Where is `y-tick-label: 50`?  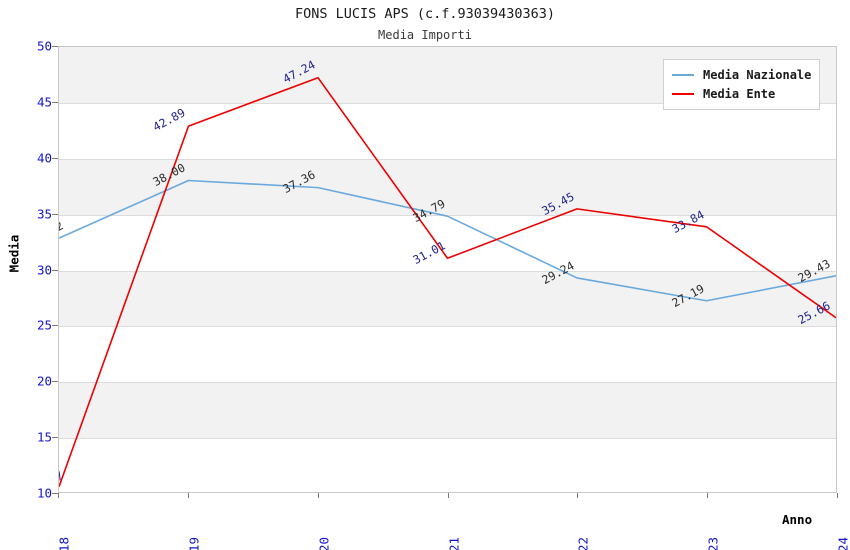
y-tick-label: 50 is located at coordinates (44, 46).